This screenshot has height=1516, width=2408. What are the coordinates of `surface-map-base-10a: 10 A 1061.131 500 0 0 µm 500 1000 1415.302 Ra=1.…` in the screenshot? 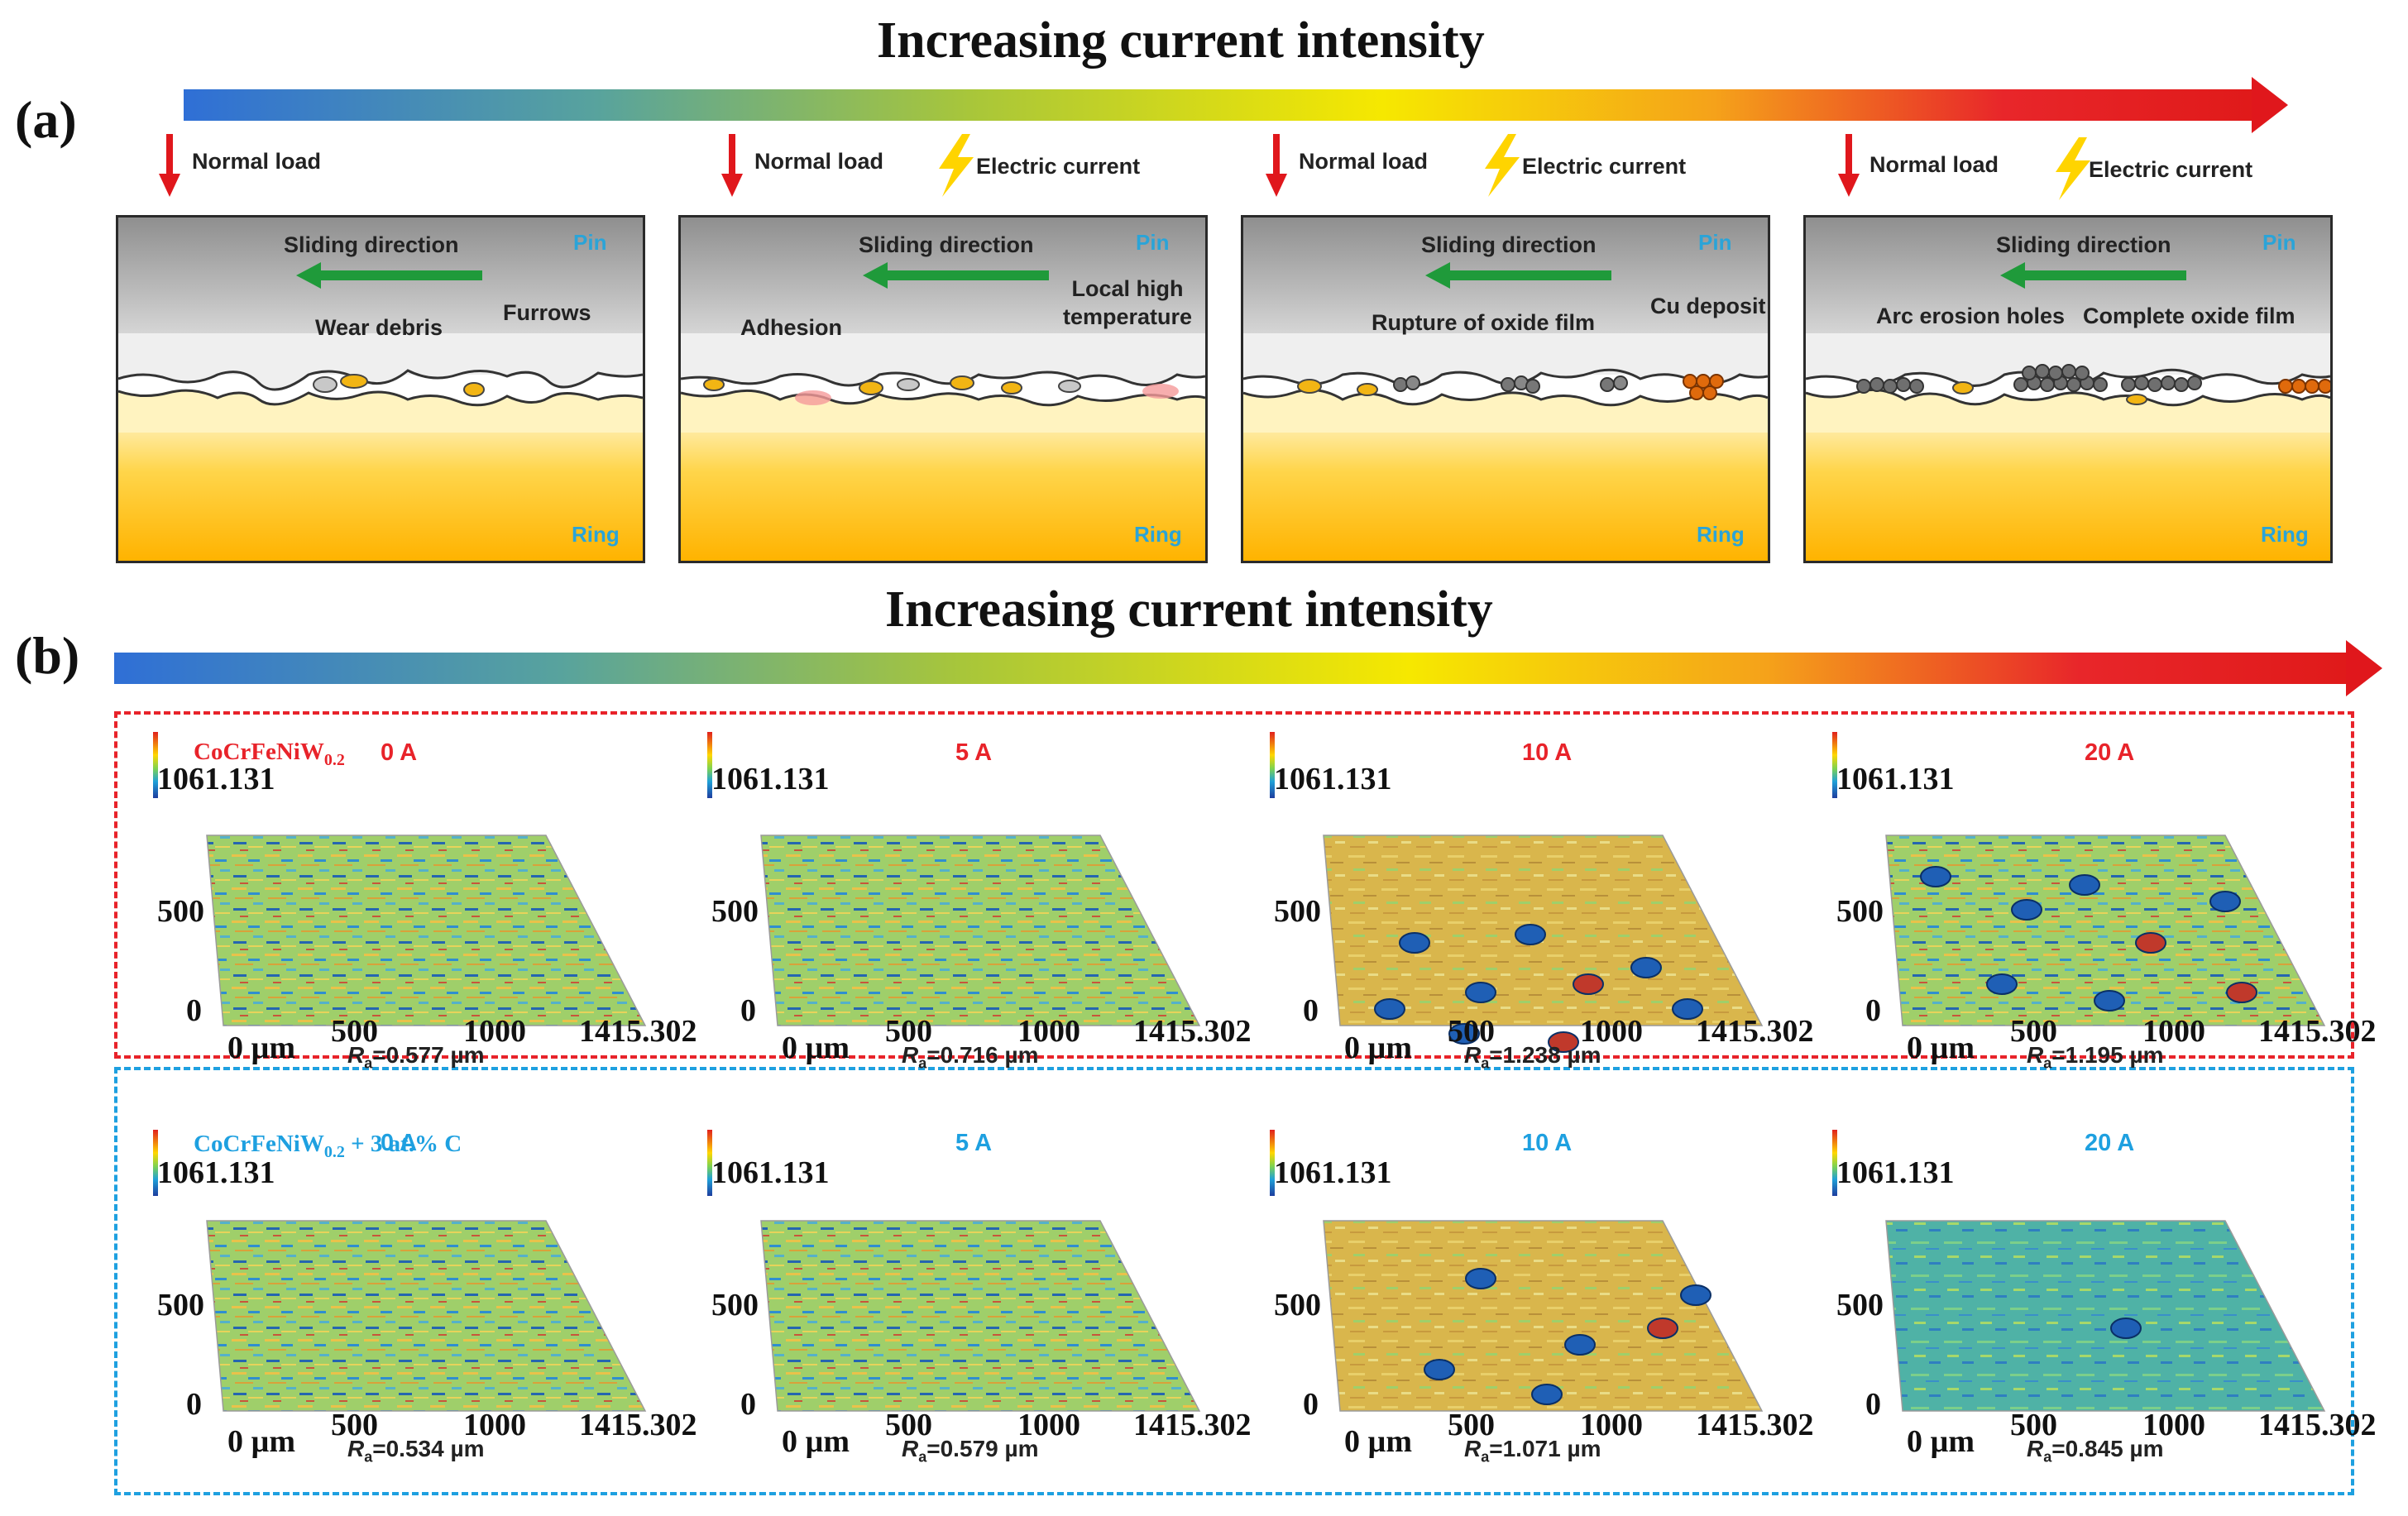 It's located at (1540, 896).